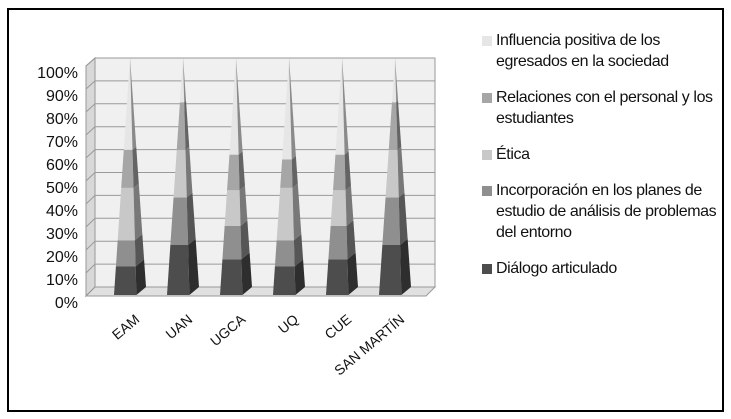 The width and height of the screenshot is (731, 419). I want to click on y-tick-label: 30%, so click(62, 234).